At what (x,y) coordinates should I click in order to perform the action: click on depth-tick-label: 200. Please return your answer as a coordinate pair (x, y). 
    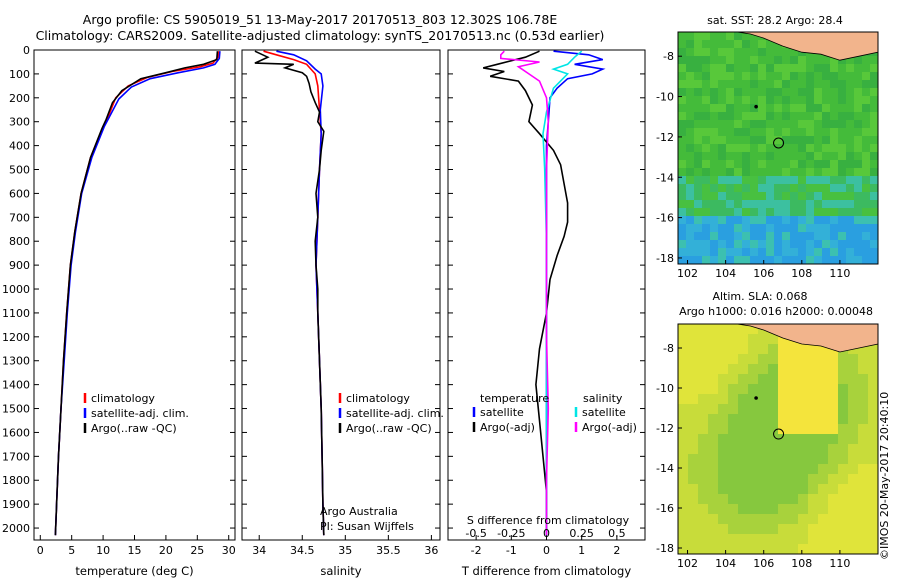
    Looking at the image, I should click on (19, 98).